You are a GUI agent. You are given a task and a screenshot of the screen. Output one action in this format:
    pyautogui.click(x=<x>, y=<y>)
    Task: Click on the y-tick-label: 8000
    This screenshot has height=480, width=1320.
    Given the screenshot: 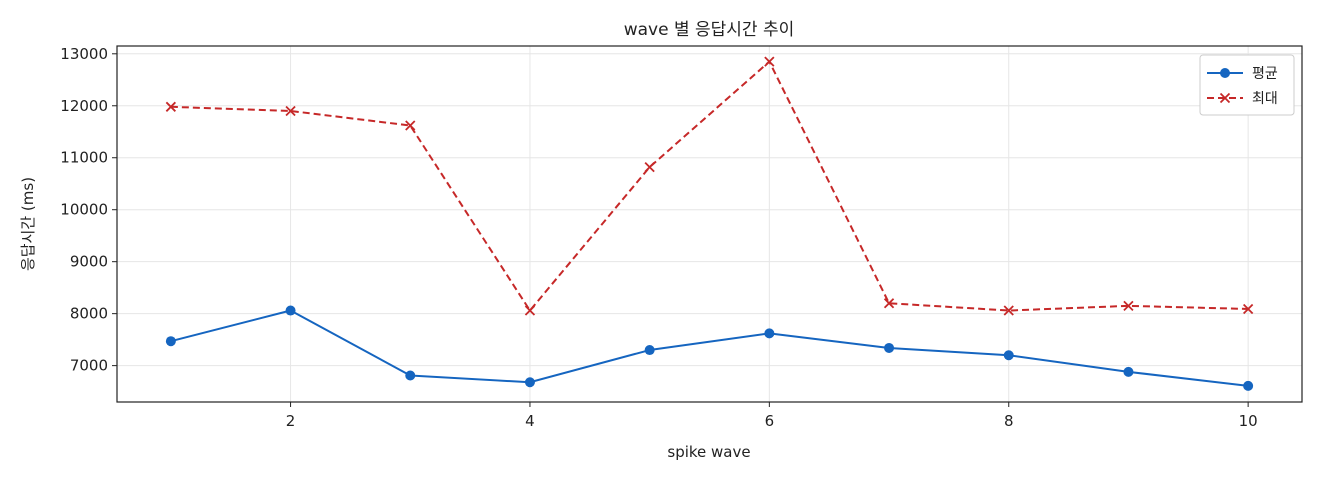 What is the action you would take?
    pyautogui.click(x=89, y=314)
    